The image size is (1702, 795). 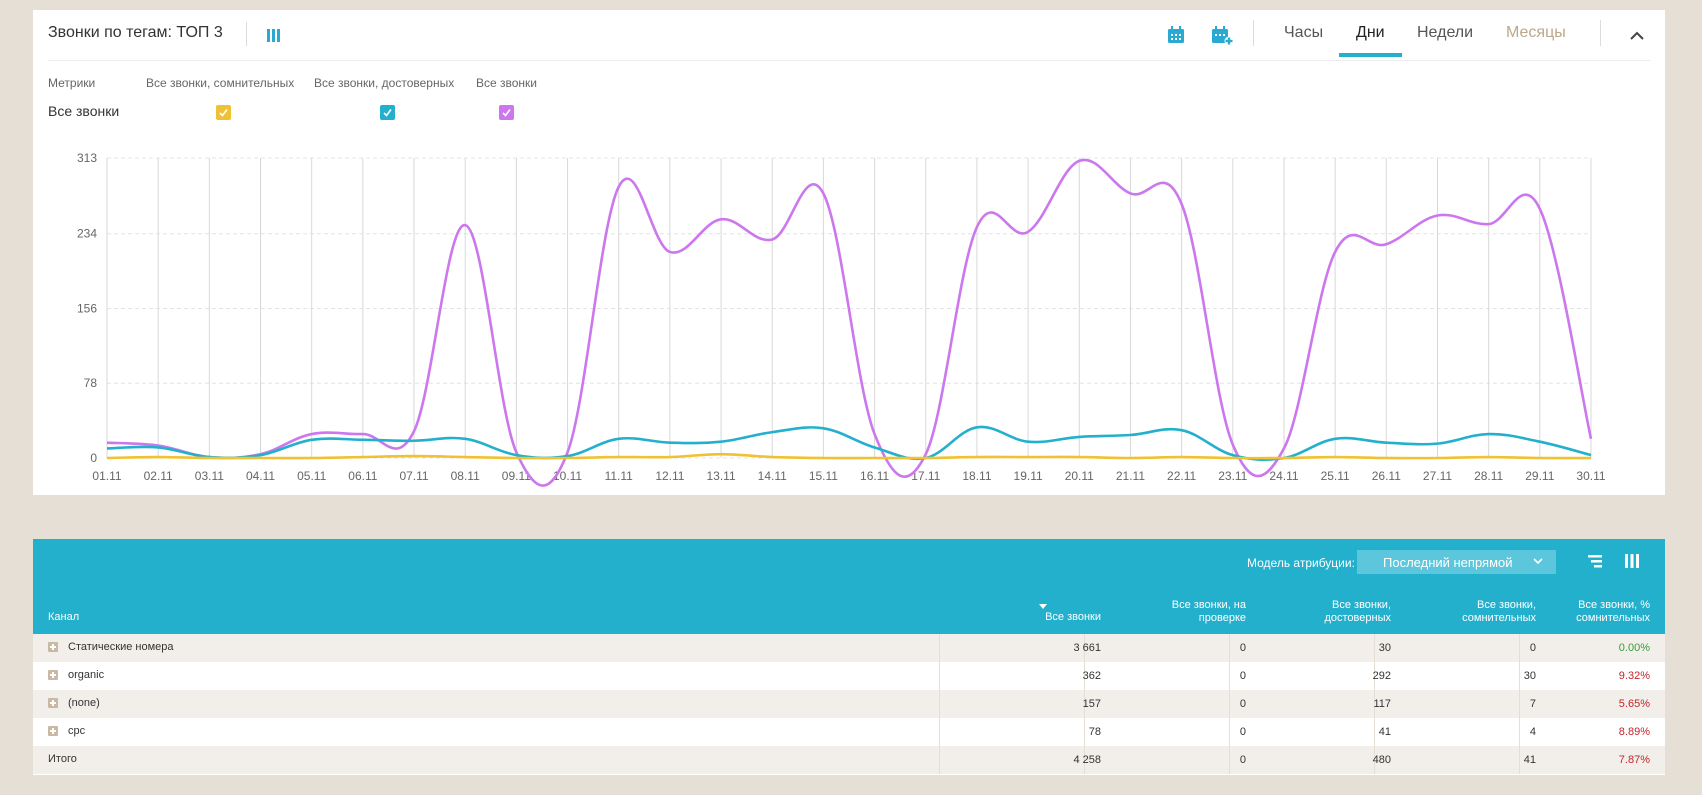 What do you see at coordinates (77, 731) in the screenshot?
I see `channel-name: cpc` at bounding box center [77, 731].